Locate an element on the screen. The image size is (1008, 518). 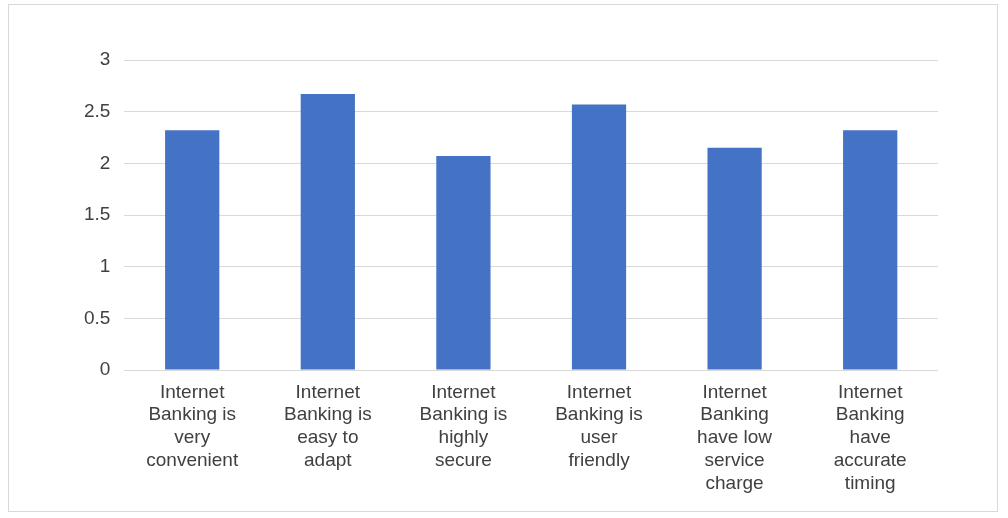
y-tick-label: 2.5 is located at coordinates (97, 110).